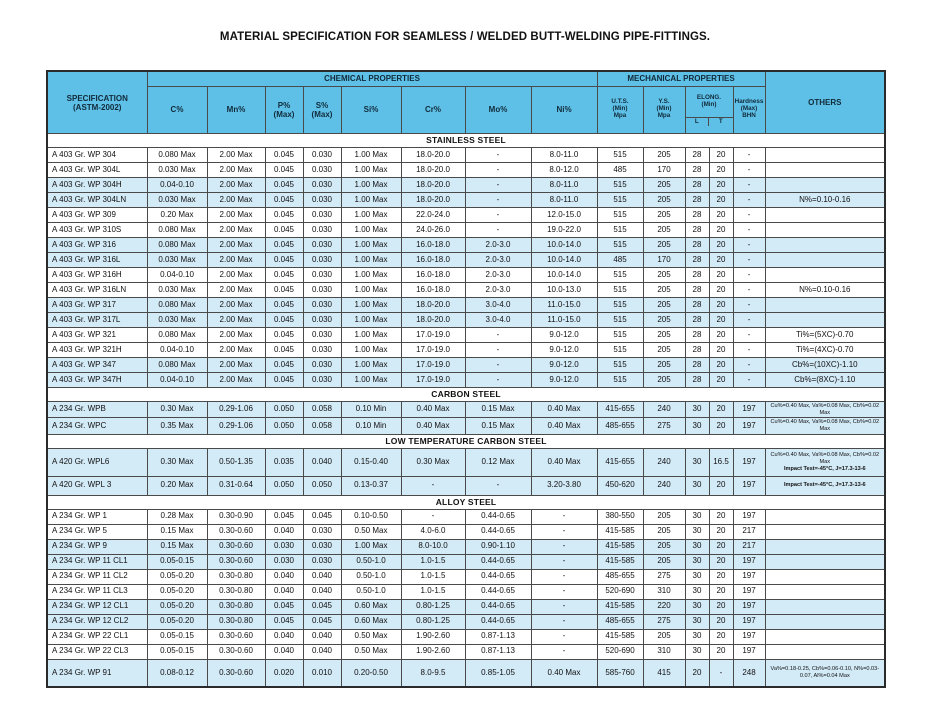 The width and height of the screenshot is (930, 714). What do you see at coordinates (564, 410) in the screenshot?
I see `value-cell: 0.40 Max` at bounding box center [564, 410].